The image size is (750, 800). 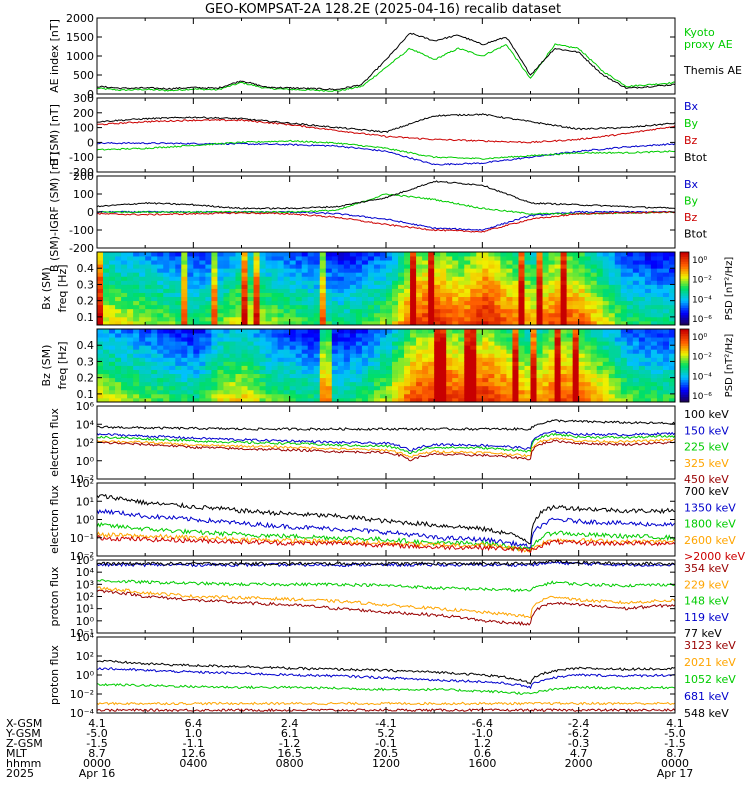 What do you see at coordinates (290, 733) in the screenshot?
I see `axis-table-cell: 6.1` at bounding box center [290, 733].